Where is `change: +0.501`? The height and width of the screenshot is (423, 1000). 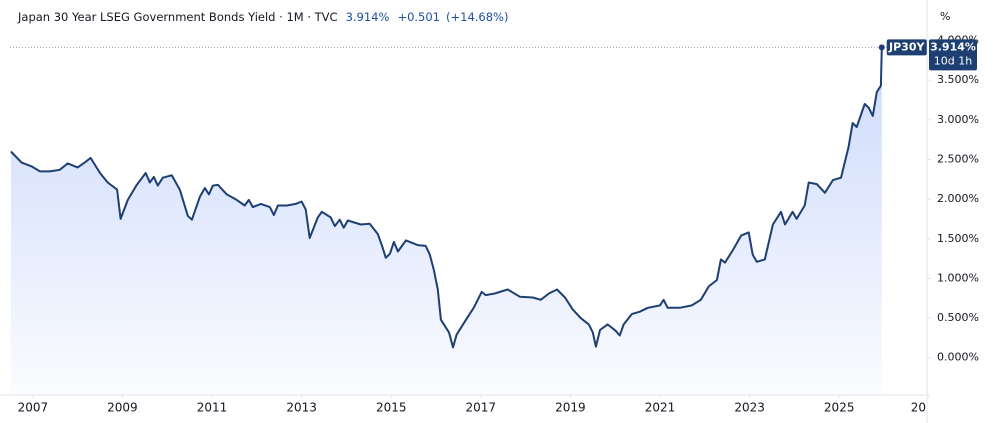 change: +0.501 is located at coordinates (418, 17).